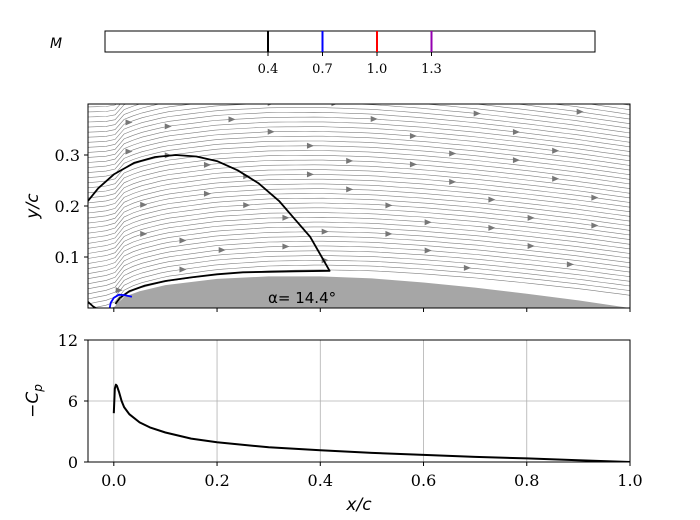 Image resolution: width=700 pixels, height=520 pixels. I want to click on colorbar-tick-label-3: 1.3, so click(431, 69).